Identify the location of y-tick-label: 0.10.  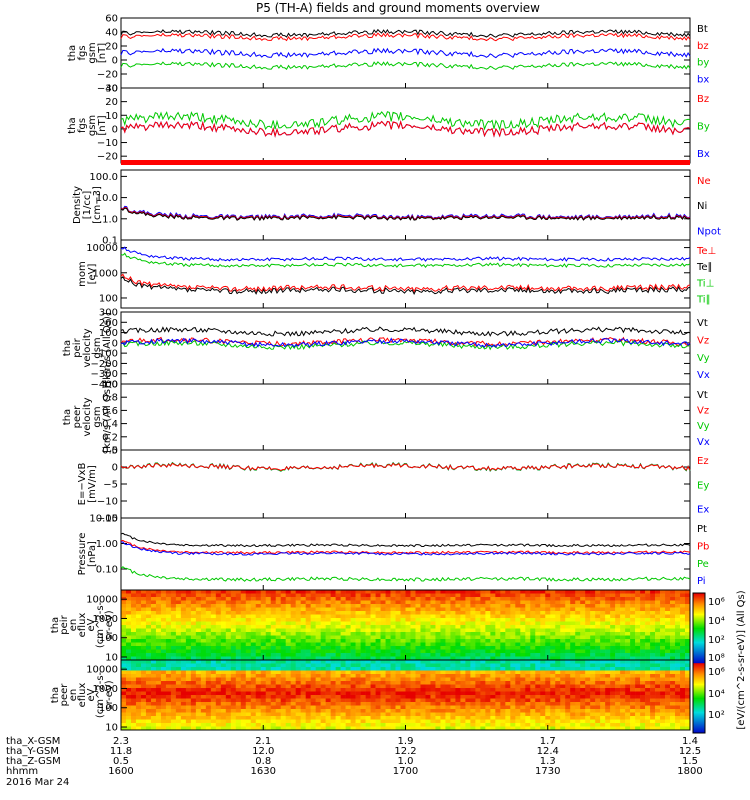
(107, 569).